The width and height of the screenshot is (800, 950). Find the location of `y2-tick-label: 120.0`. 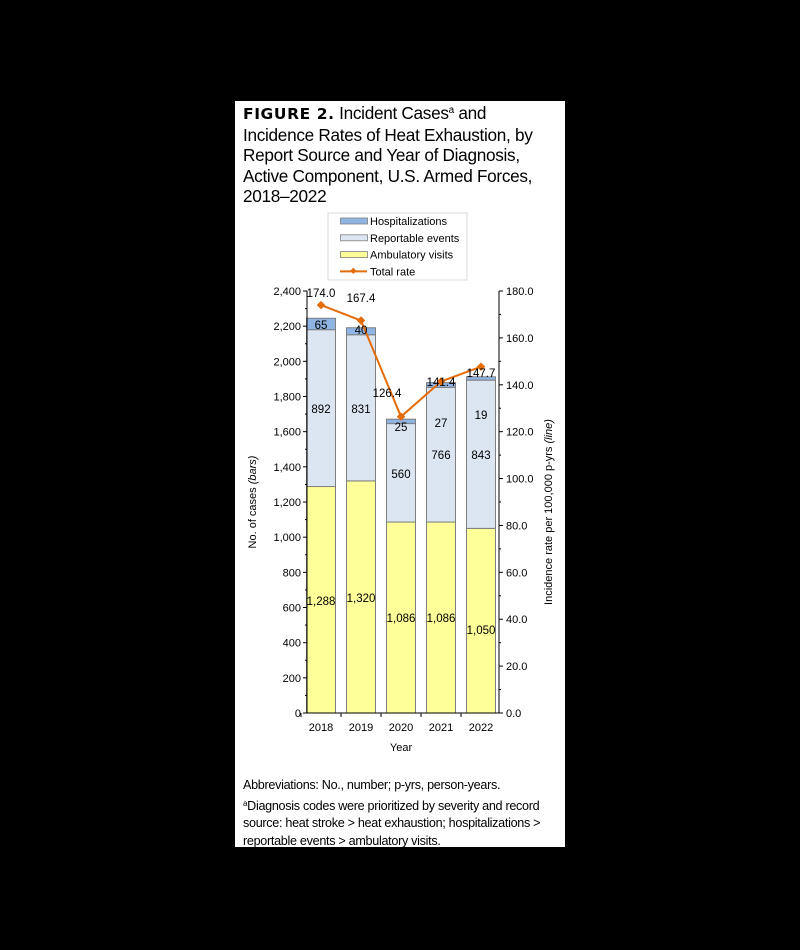

y2-tick-label: 120.0 is located at coordinates (520, 433).